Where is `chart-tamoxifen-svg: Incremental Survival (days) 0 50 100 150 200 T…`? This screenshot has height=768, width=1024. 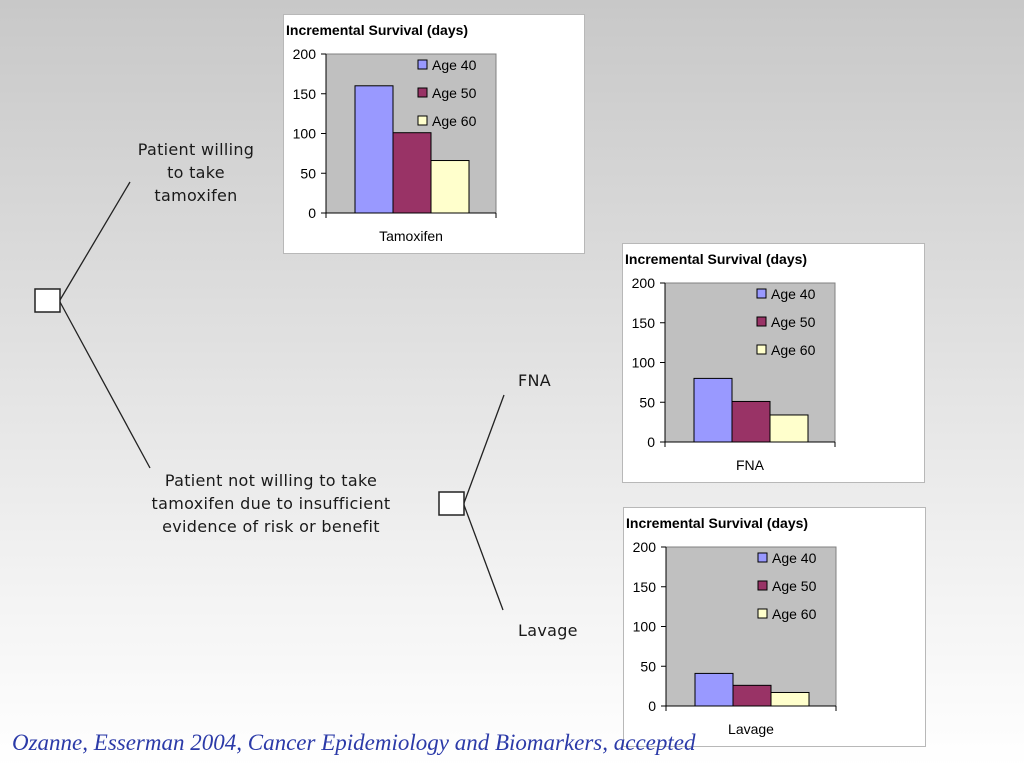
chart-tamoxifen-svg: Incremental Survival (days) 0 50 100 150 200 T… is located at coordinates (391, 133).